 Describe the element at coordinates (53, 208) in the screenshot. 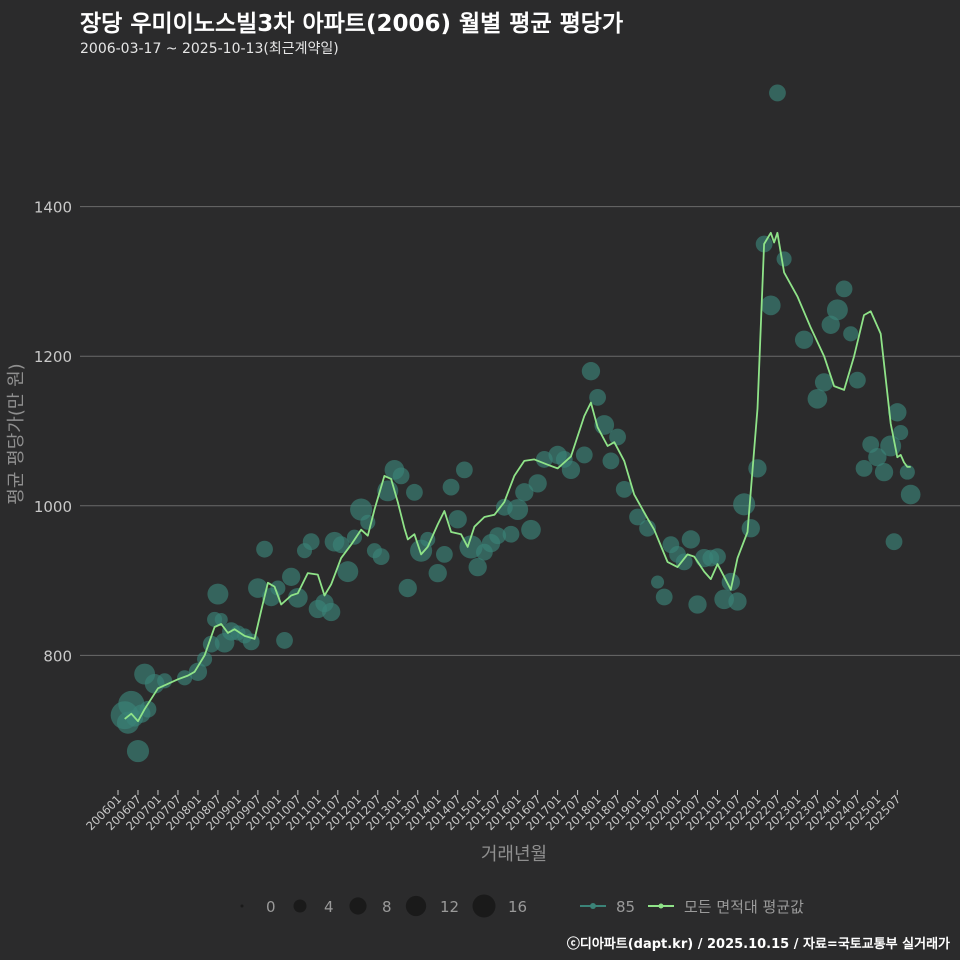

I see `y-tick-label-1400: 1400` at that location.